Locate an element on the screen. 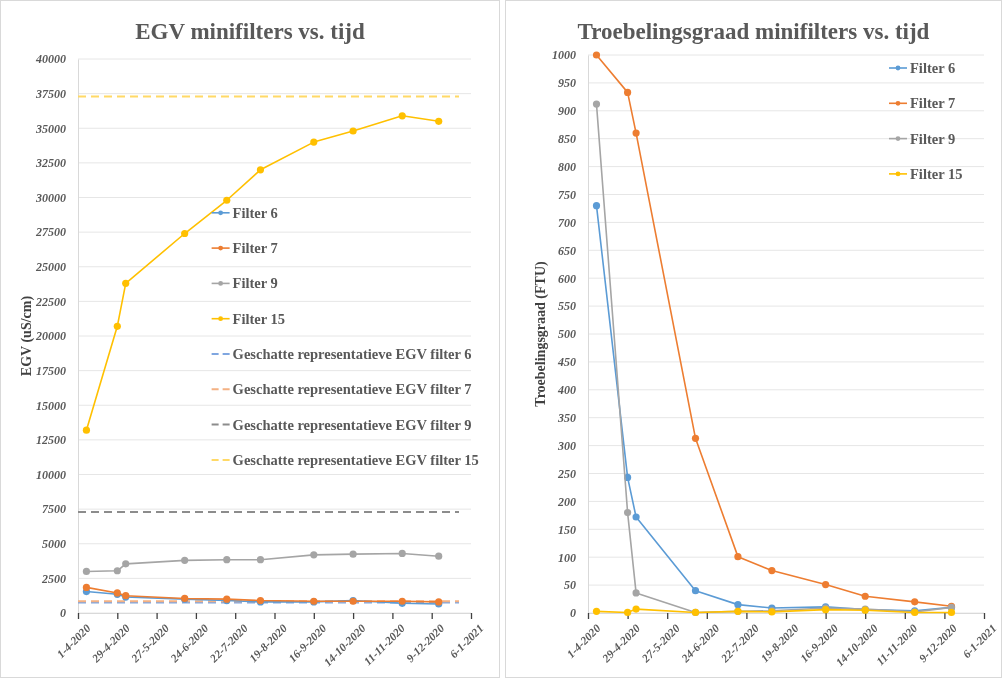  y-tick-label: 10000 is located at coordinates (51, 474).